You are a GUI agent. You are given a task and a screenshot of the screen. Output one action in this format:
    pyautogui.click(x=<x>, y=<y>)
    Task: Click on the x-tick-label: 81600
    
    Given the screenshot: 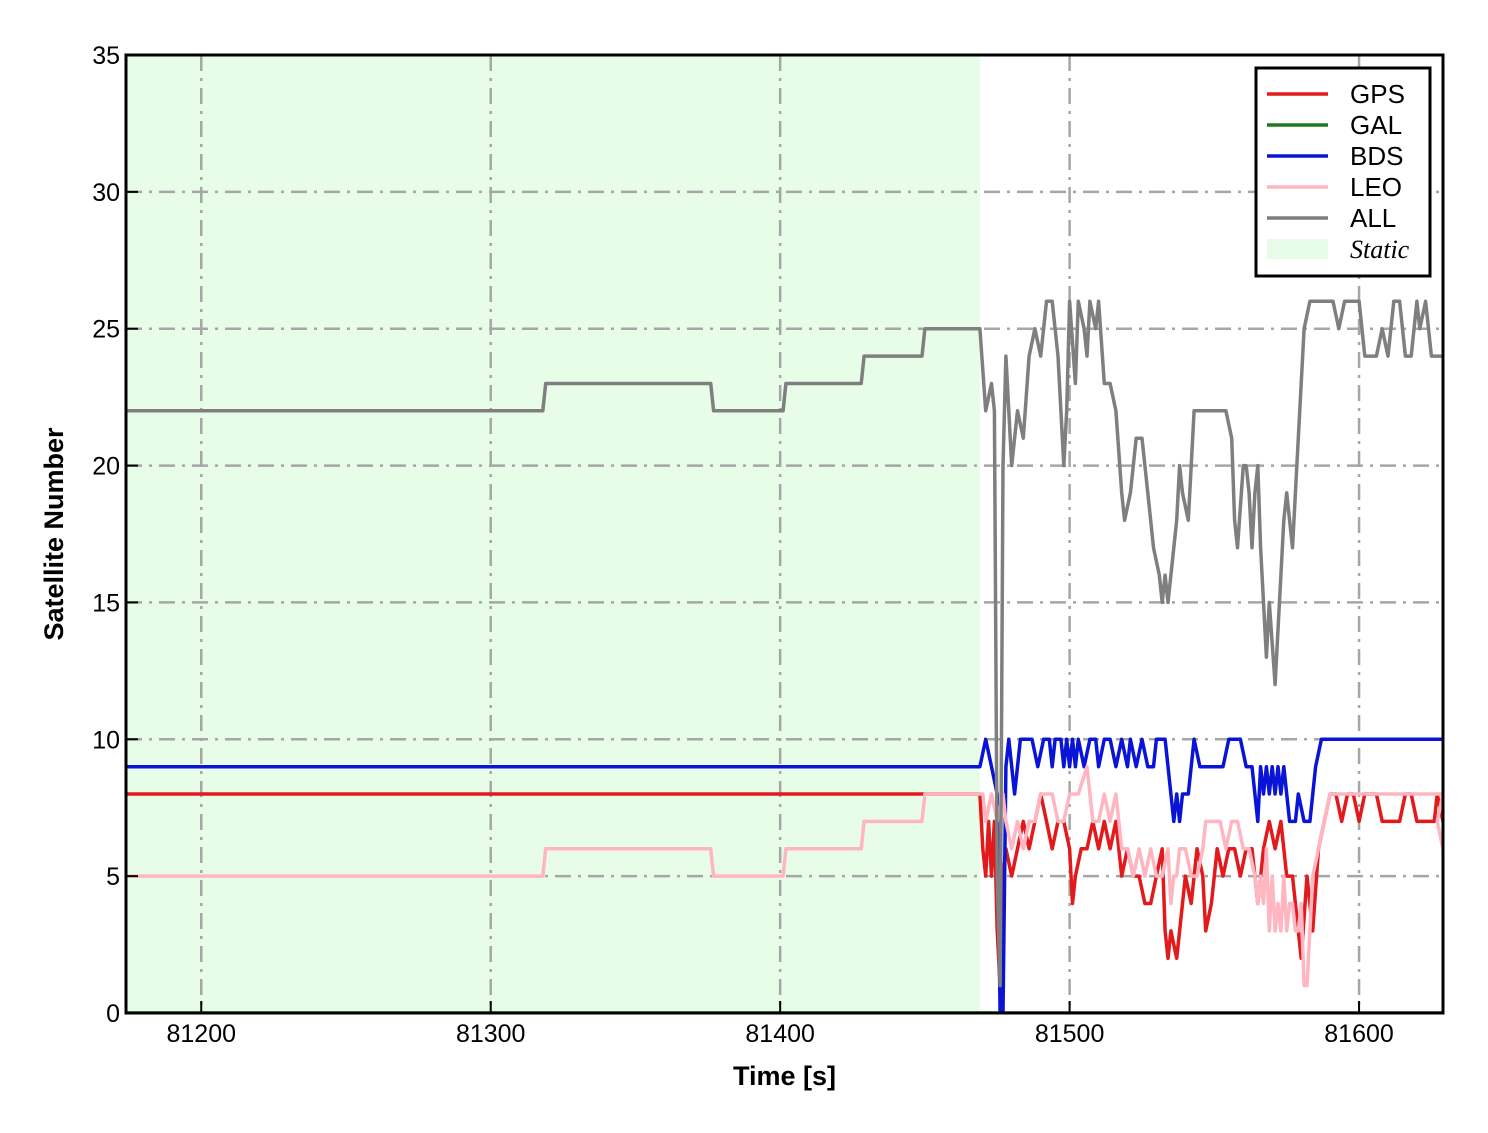 What is the action you would take?
    pyautogui.click(x=1359, y=1034)
    